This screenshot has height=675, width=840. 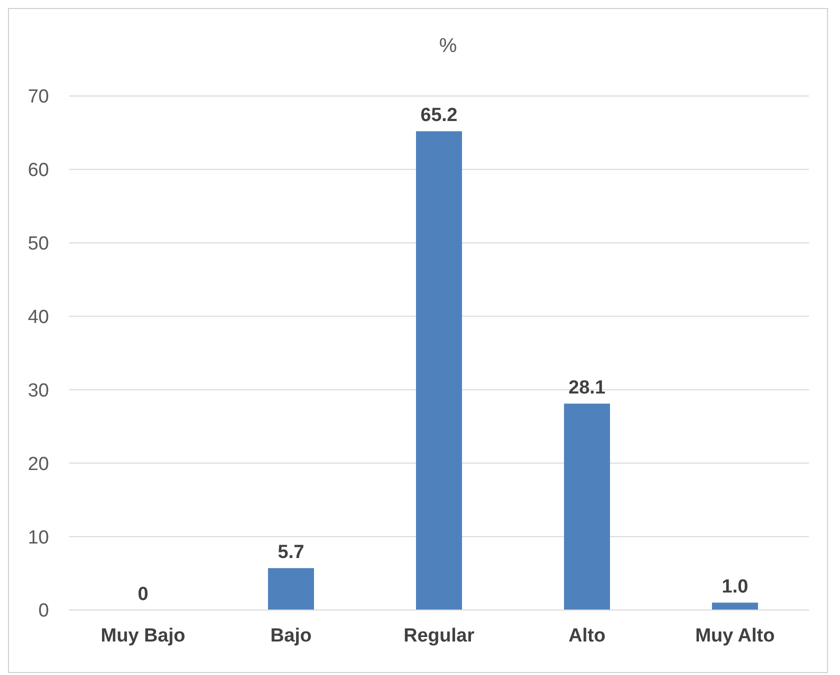 What do you see at coordinates (735, 587) in the screenshot?
I see `data-label: 1.0` at bounding box center [735, 587].